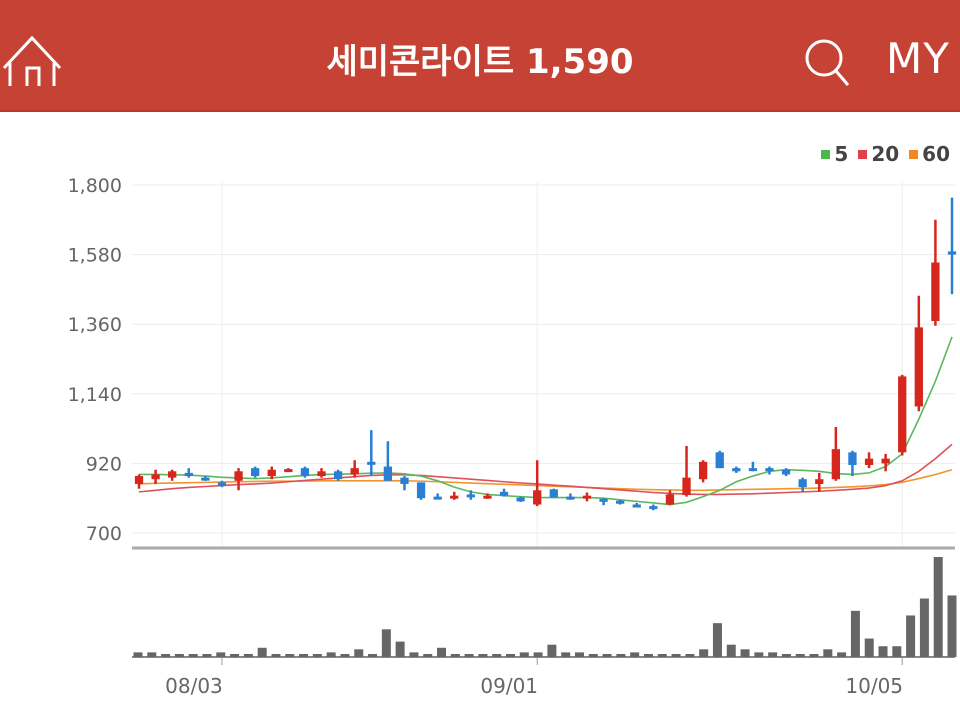 Image resolution: width=960 pixels, height=719 pixels. Describe the element at coordinates (32, 58) in the screenshot. I see `home-button` at that location.